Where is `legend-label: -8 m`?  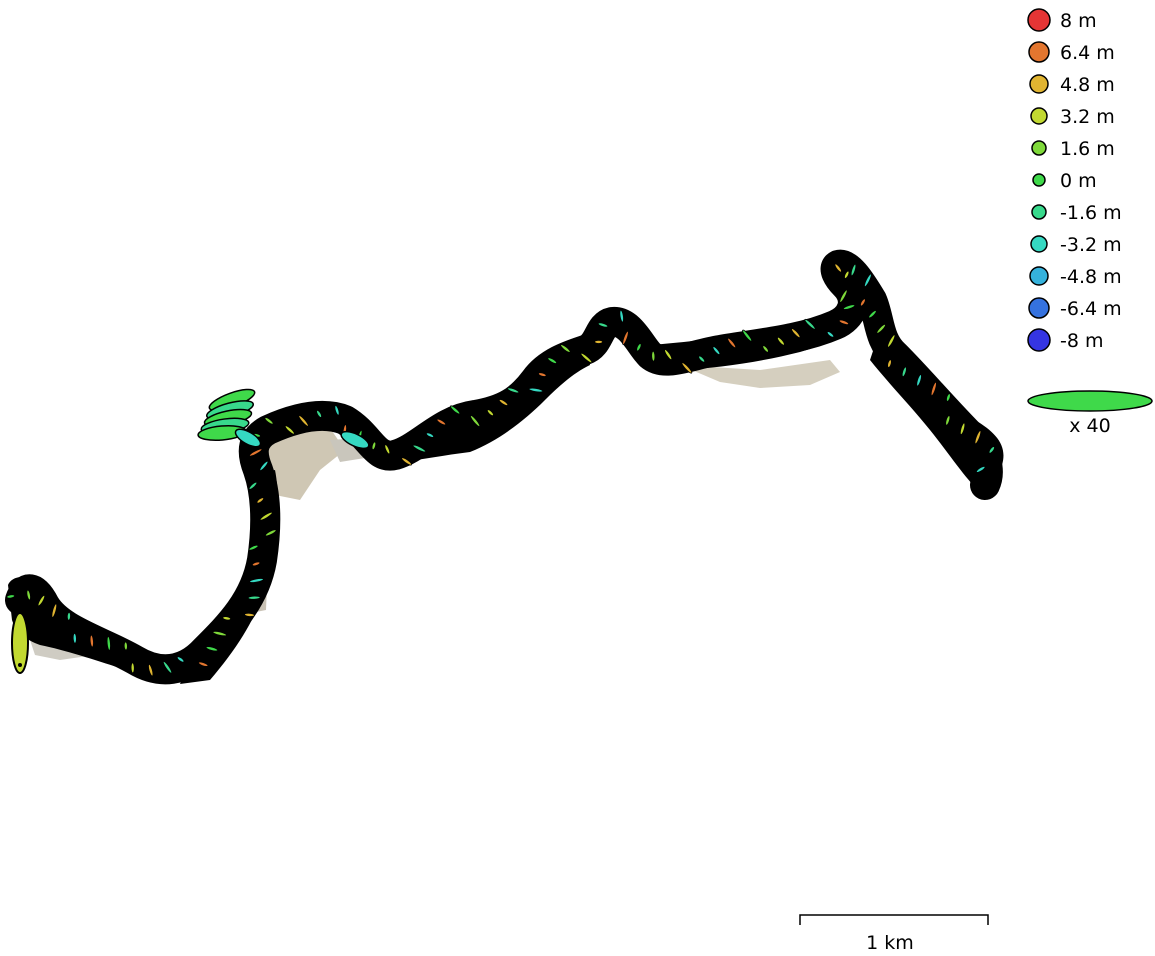
legend-label: -8 m is located at coordinates (1082, 341).